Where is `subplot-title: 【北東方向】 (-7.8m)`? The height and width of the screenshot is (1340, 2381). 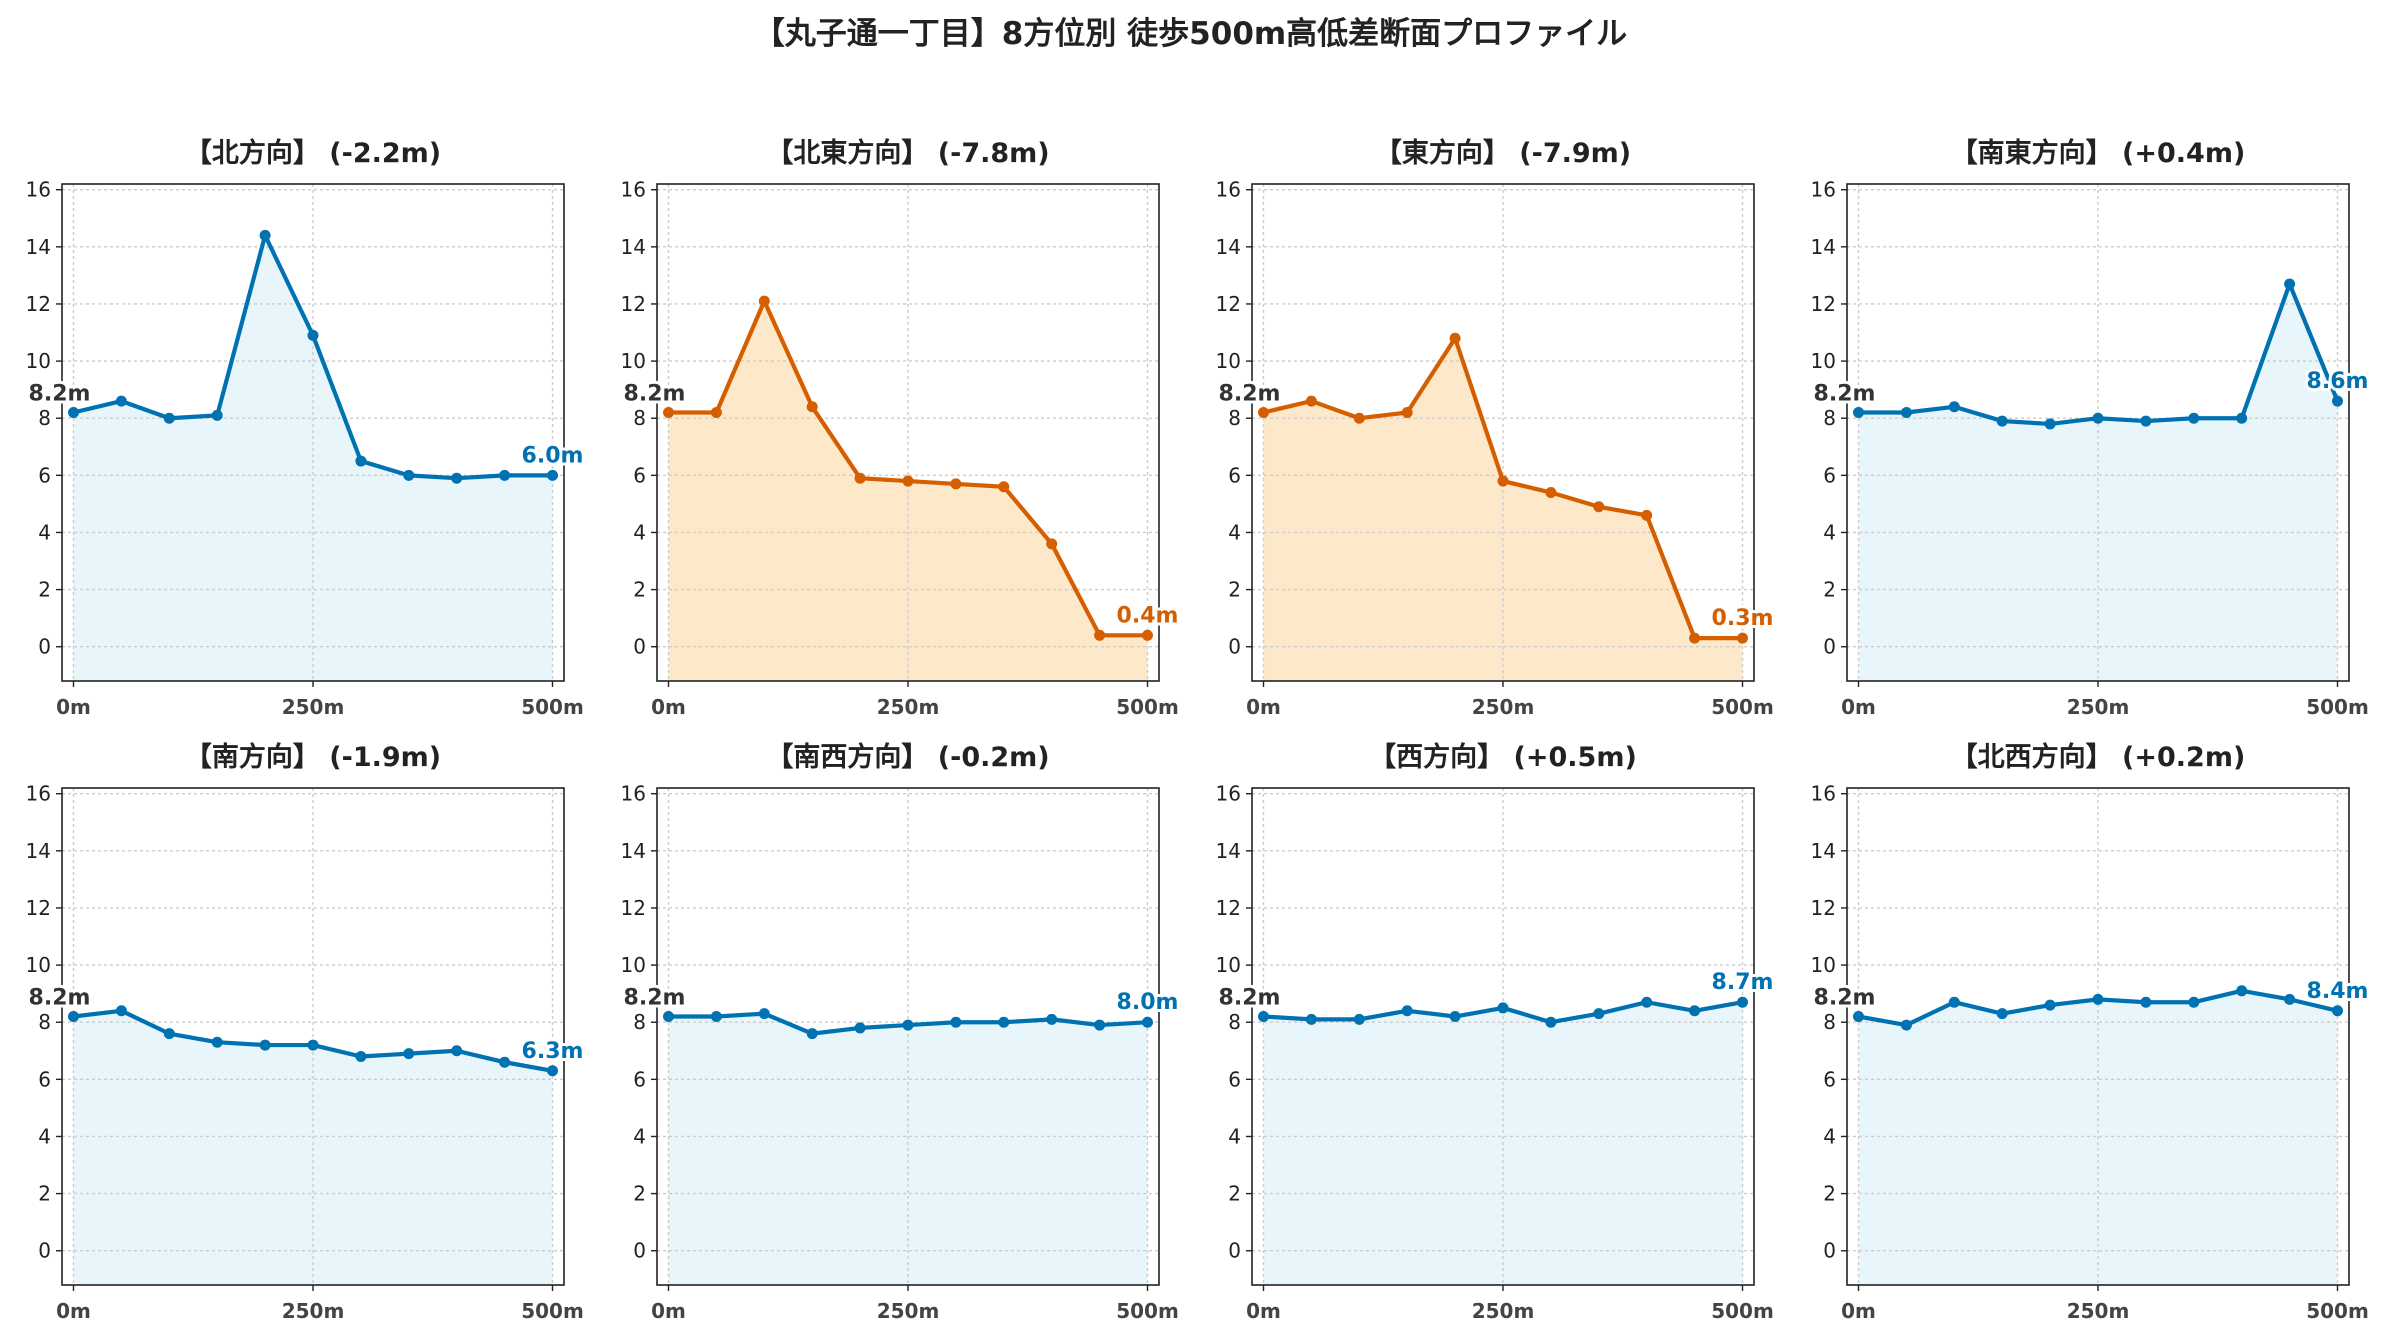 subplot-title: 【北東方向】 (-7.8m) is located at coordinates (907, 153).